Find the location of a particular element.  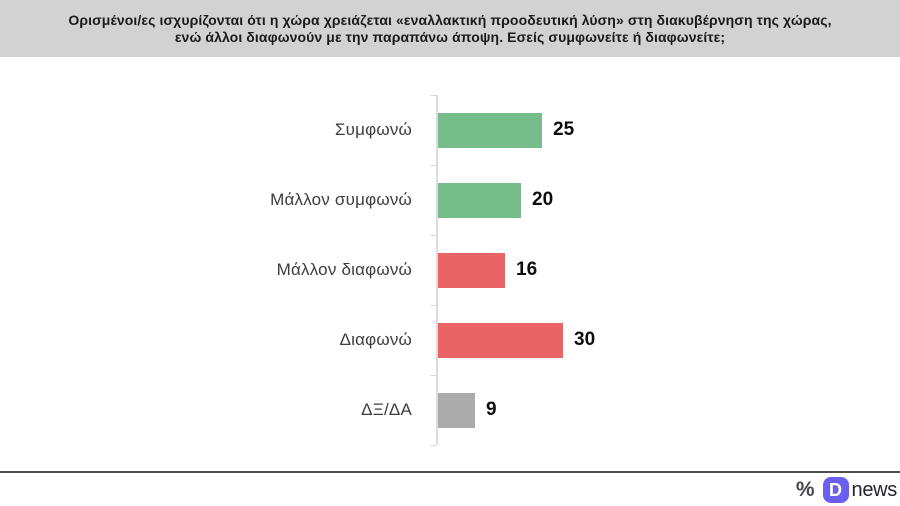

bar-row: Μάλλον διαφωνώ 16 is located at coordinates (450, 270).